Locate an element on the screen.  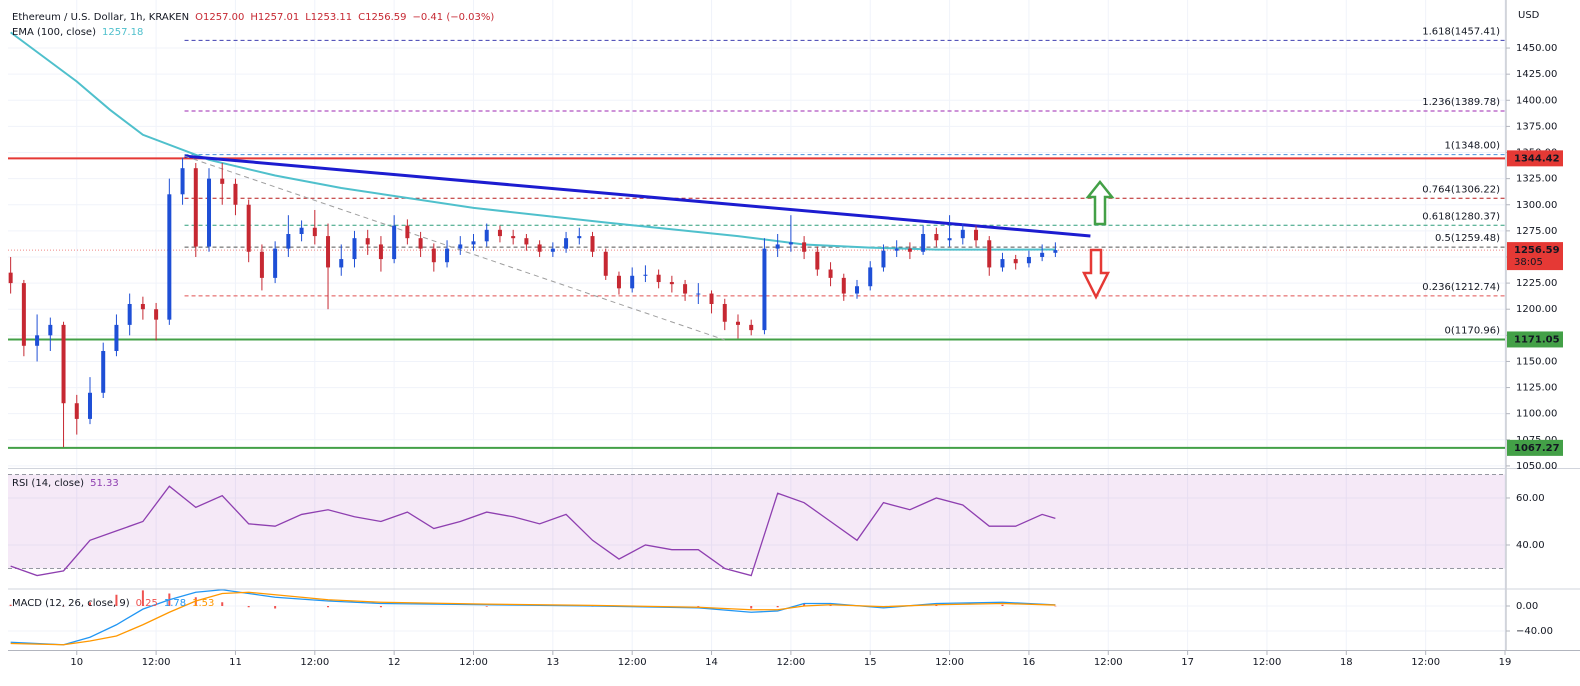
fib-label: 1.236(1389.78) is located at coordinates (1461, 102).